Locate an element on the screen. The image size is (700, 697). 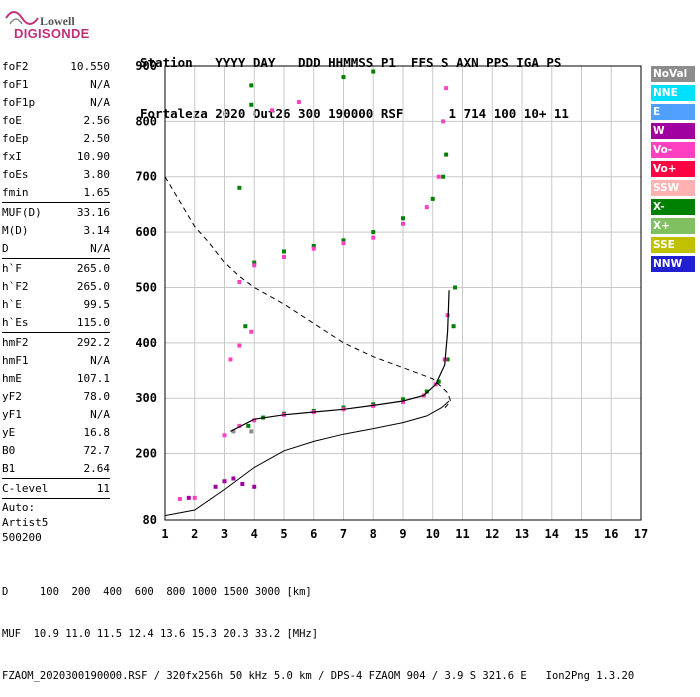
param-name: yF1 is located at coordinates (12, 414).